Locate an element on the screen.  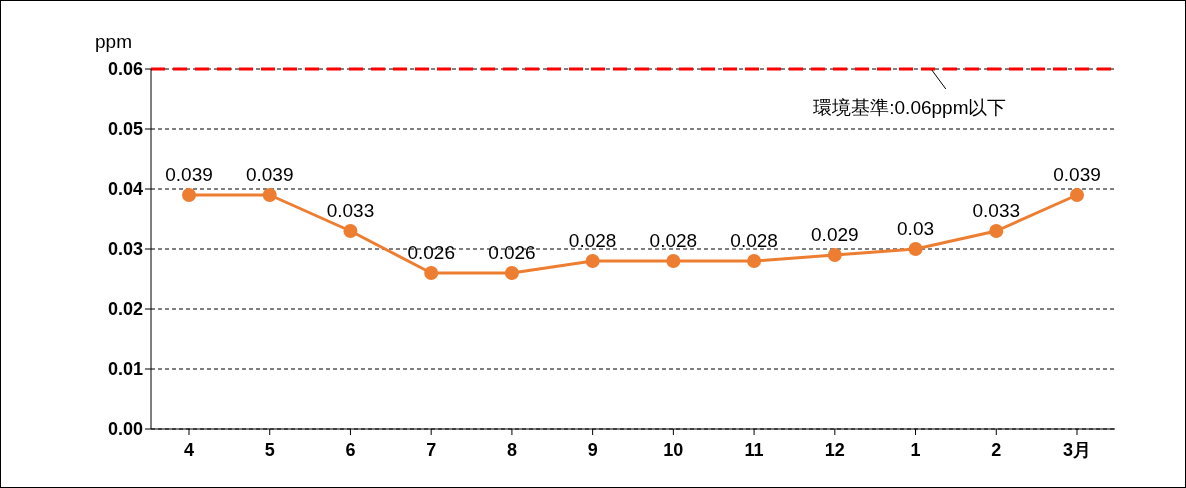
x-tick-label: 4 is located at coordinates (189, 449).